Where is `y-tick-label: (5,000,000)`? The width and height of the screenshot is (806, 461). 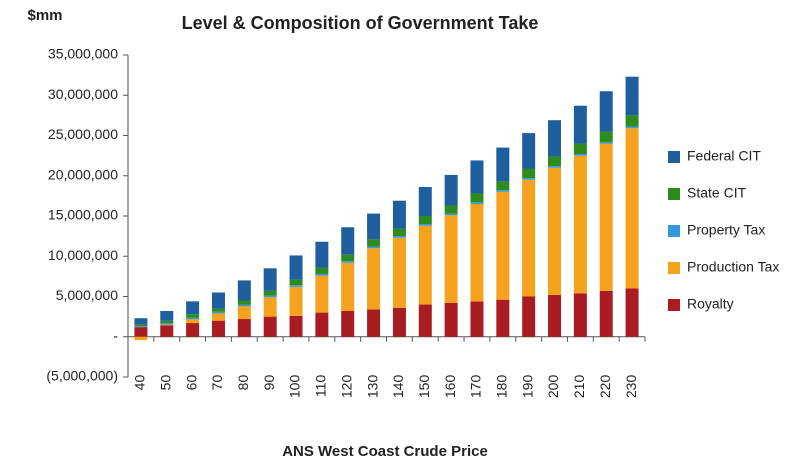
y-tick-label: (5,000,000) is located at coordinates (82, 376).